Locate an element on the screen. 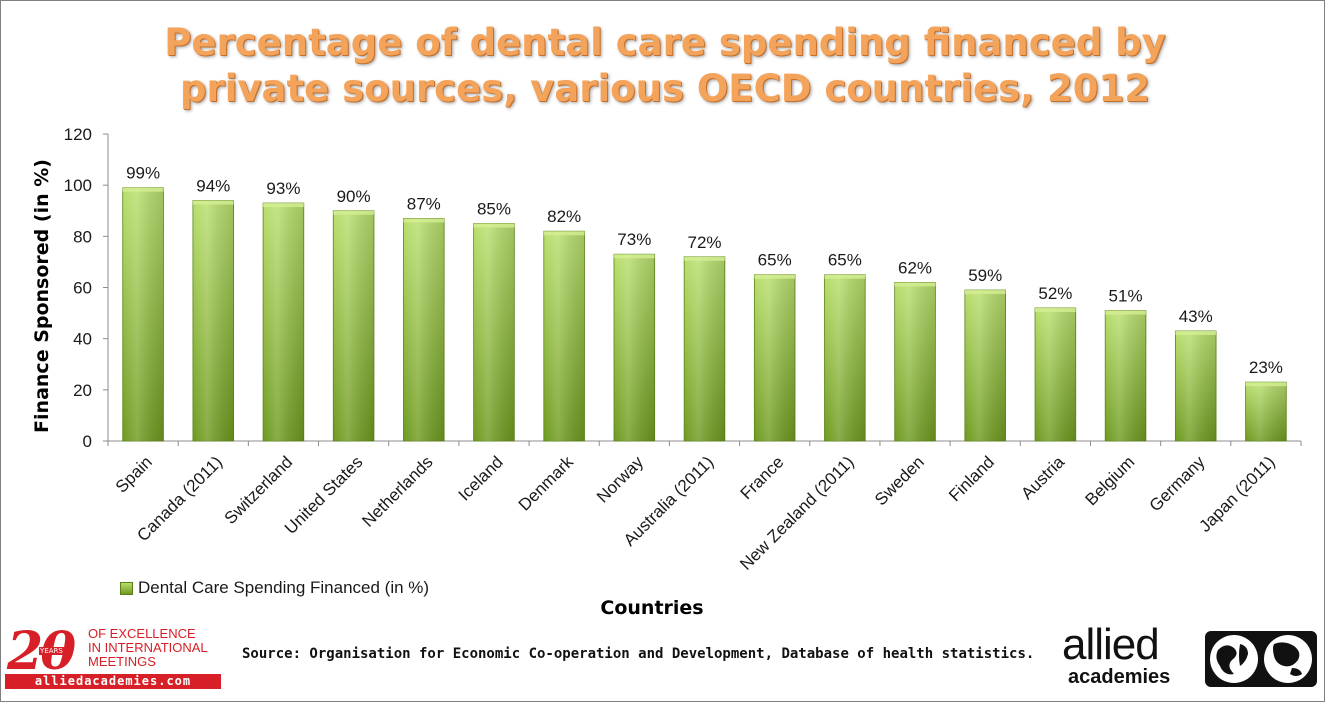 This screenshot has height=702, width=1325. logo-url: alliedacademies.com is located at coordinates (113, 681).